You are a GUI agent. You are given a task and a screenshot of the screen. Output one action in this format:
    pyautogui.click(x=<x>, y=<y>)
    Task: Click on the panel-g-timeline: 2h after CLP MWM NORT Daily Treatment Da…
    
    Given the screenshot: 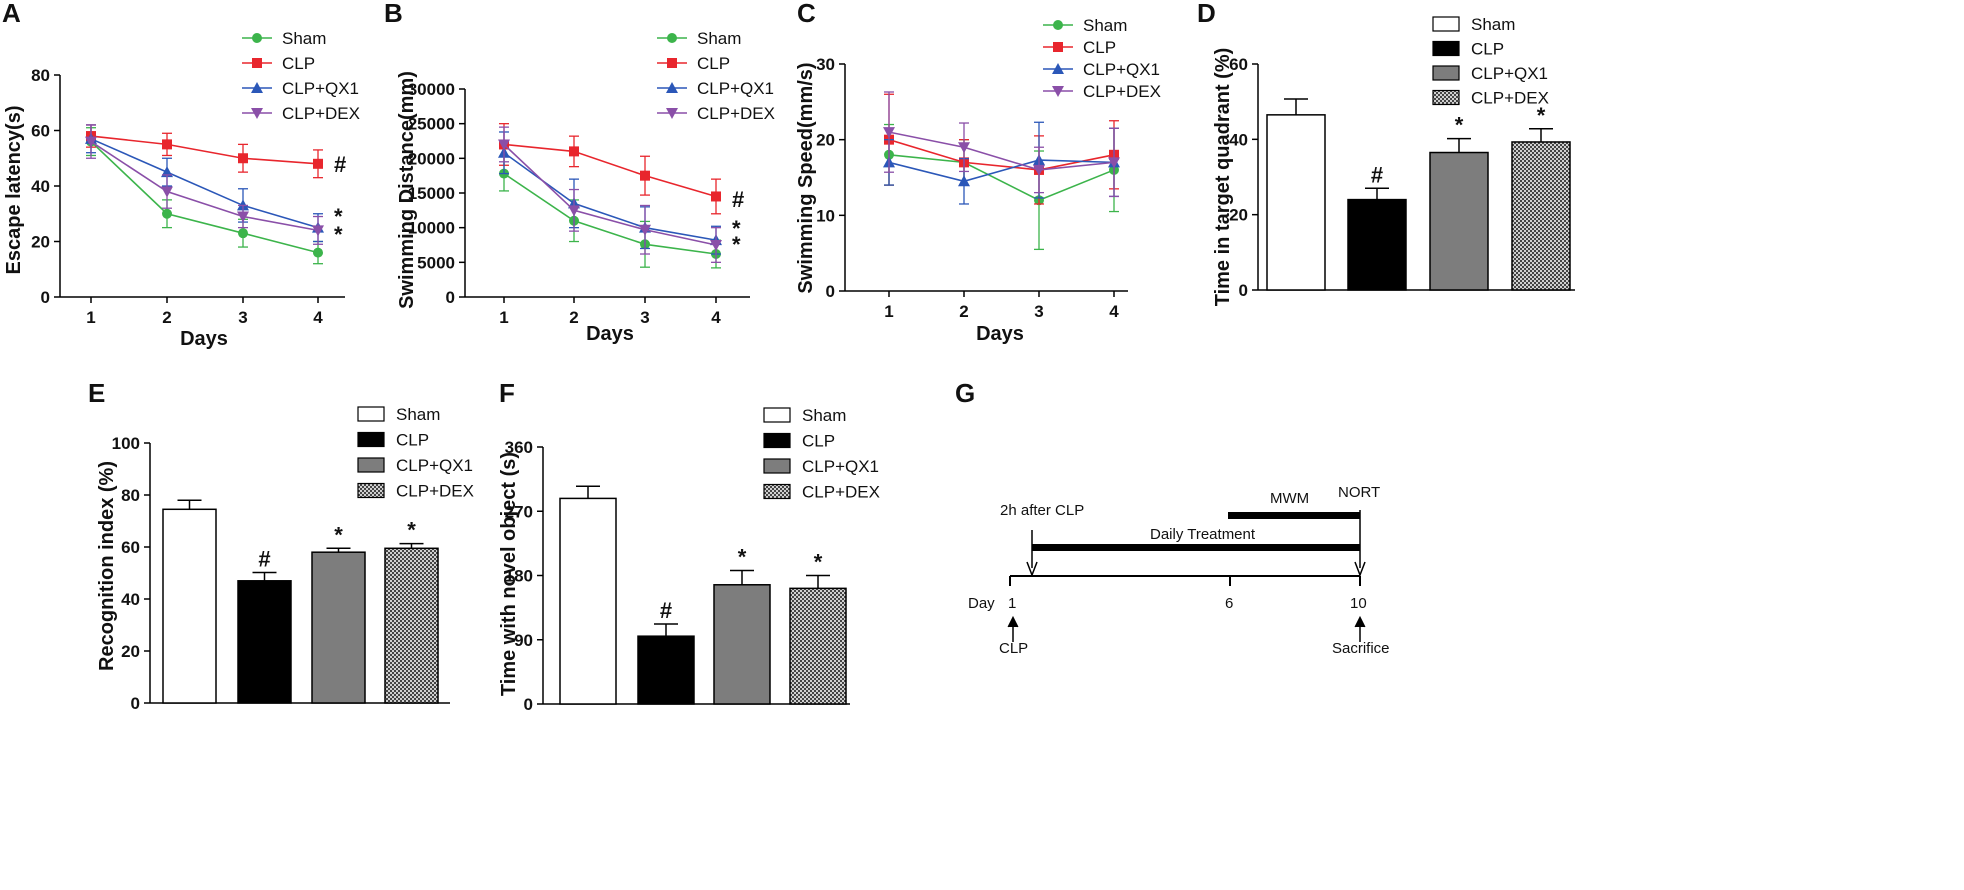 What is the action you would take?
    pyautogui.click(x=1179, y=570)
    